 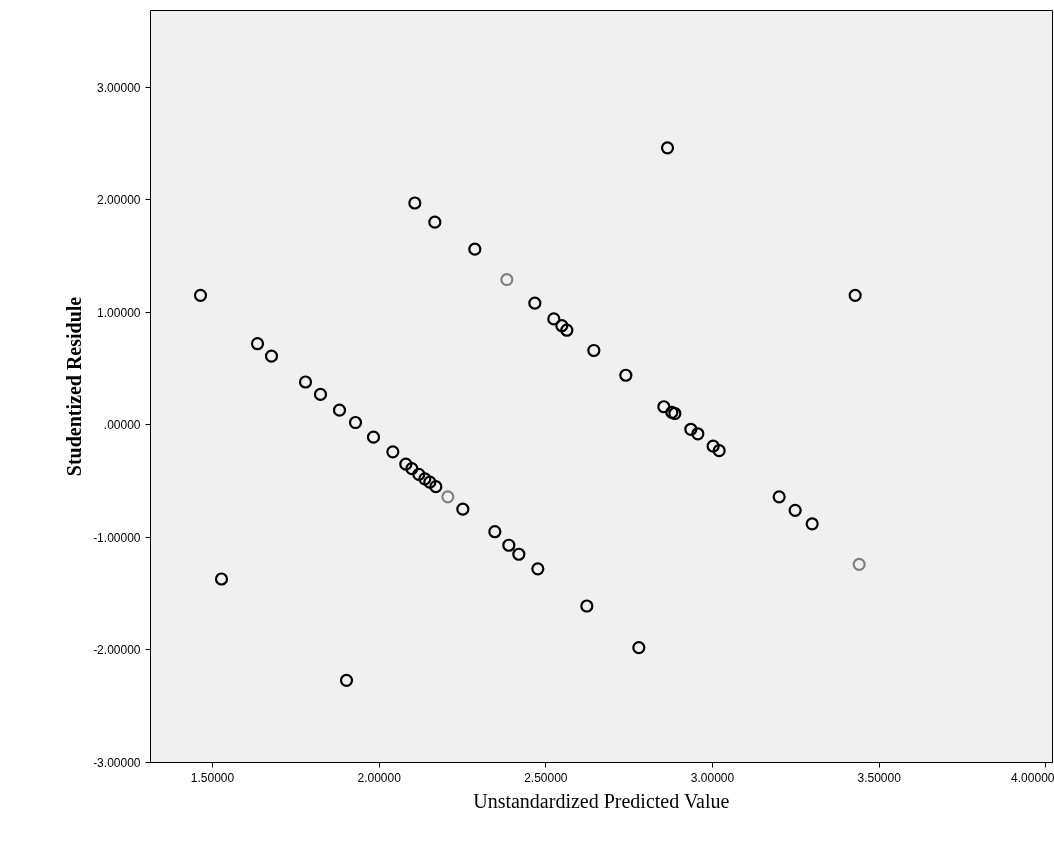 I want to click on y-tick-label: 2.00000, so click(x=119, y=200).